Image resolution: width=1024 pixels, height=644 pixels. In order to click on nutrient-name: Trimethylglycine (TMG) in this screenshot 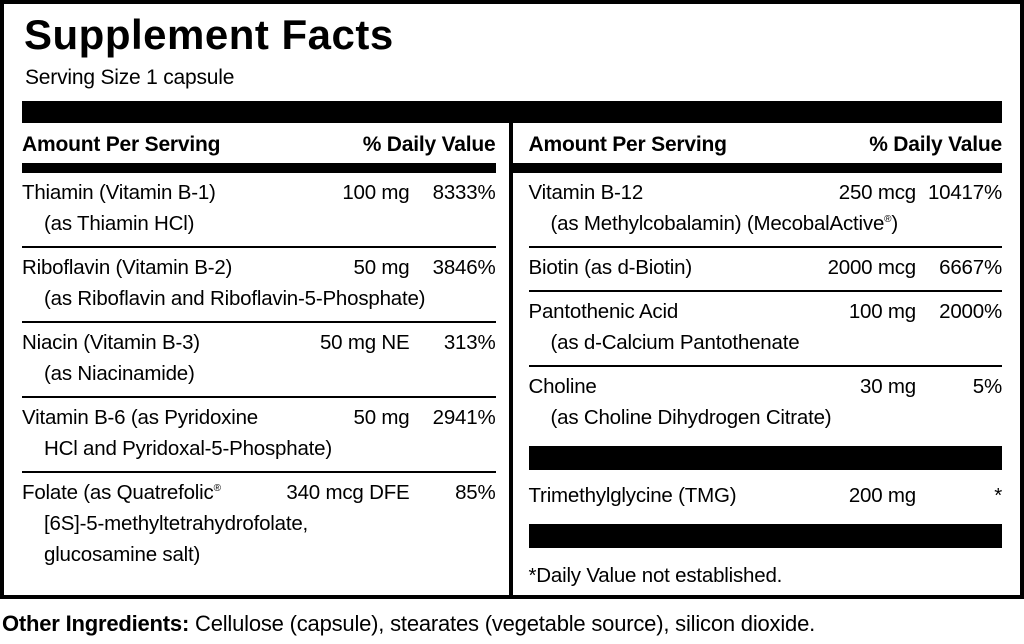, I will do `click(632, 495)`.